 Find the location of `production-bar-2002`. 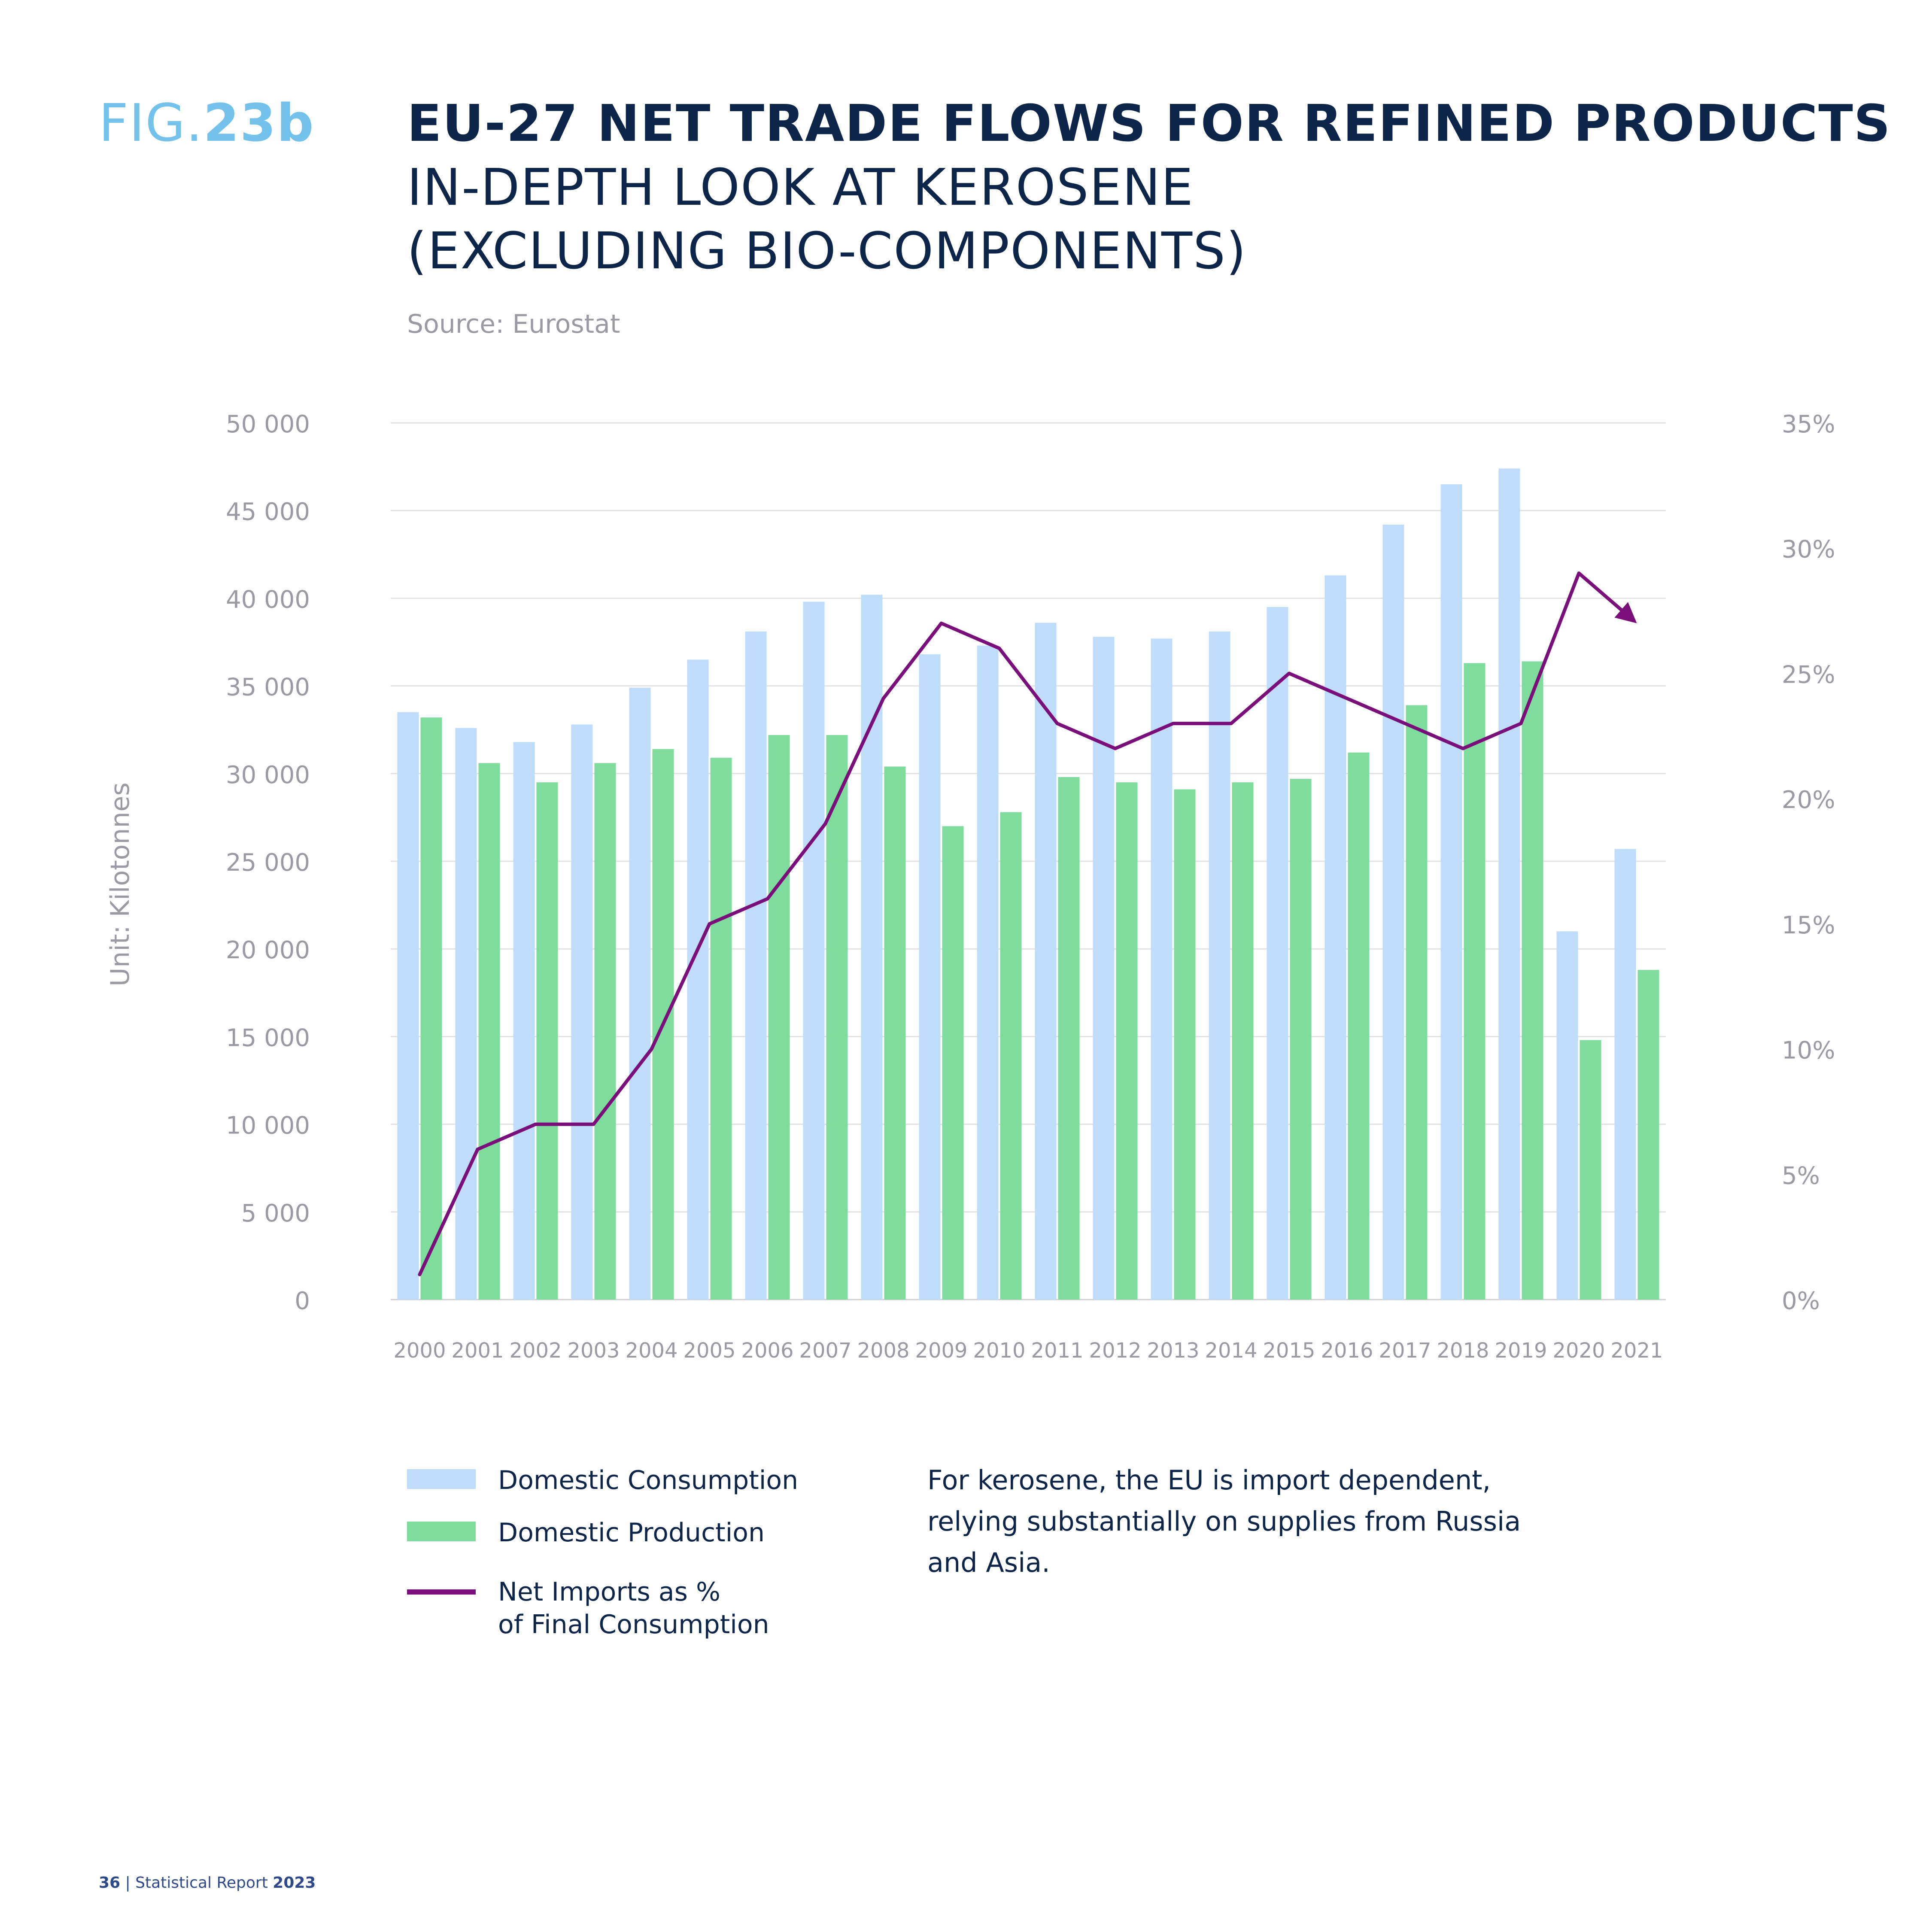

production-bar-2002 is located at coordinates (547, 1041).